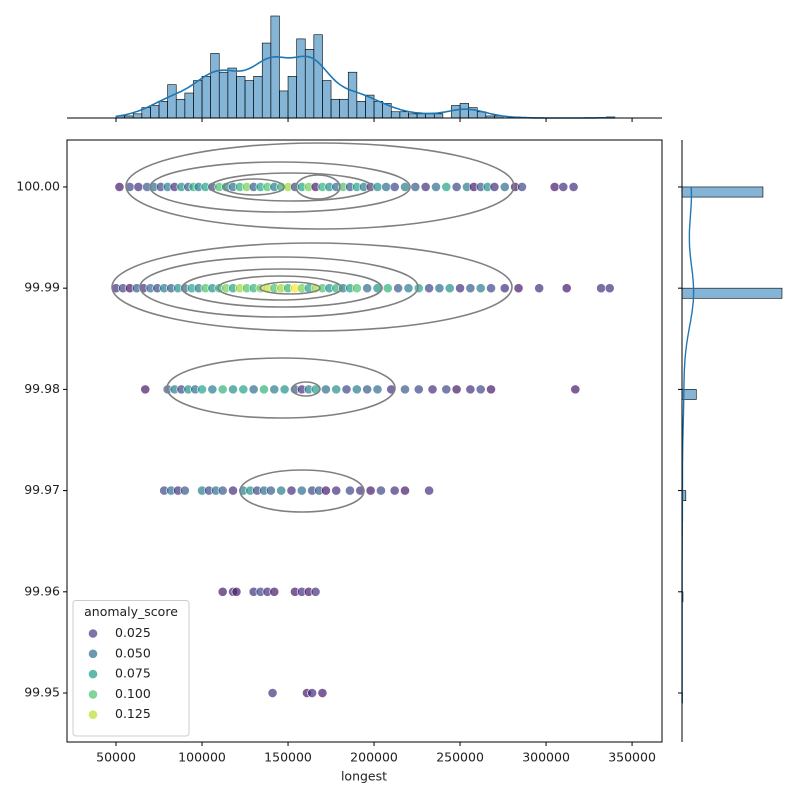  Describe the element at coordinates (131, 611) in the screenshot. I see `legend-title: anomaly_score` at that location.